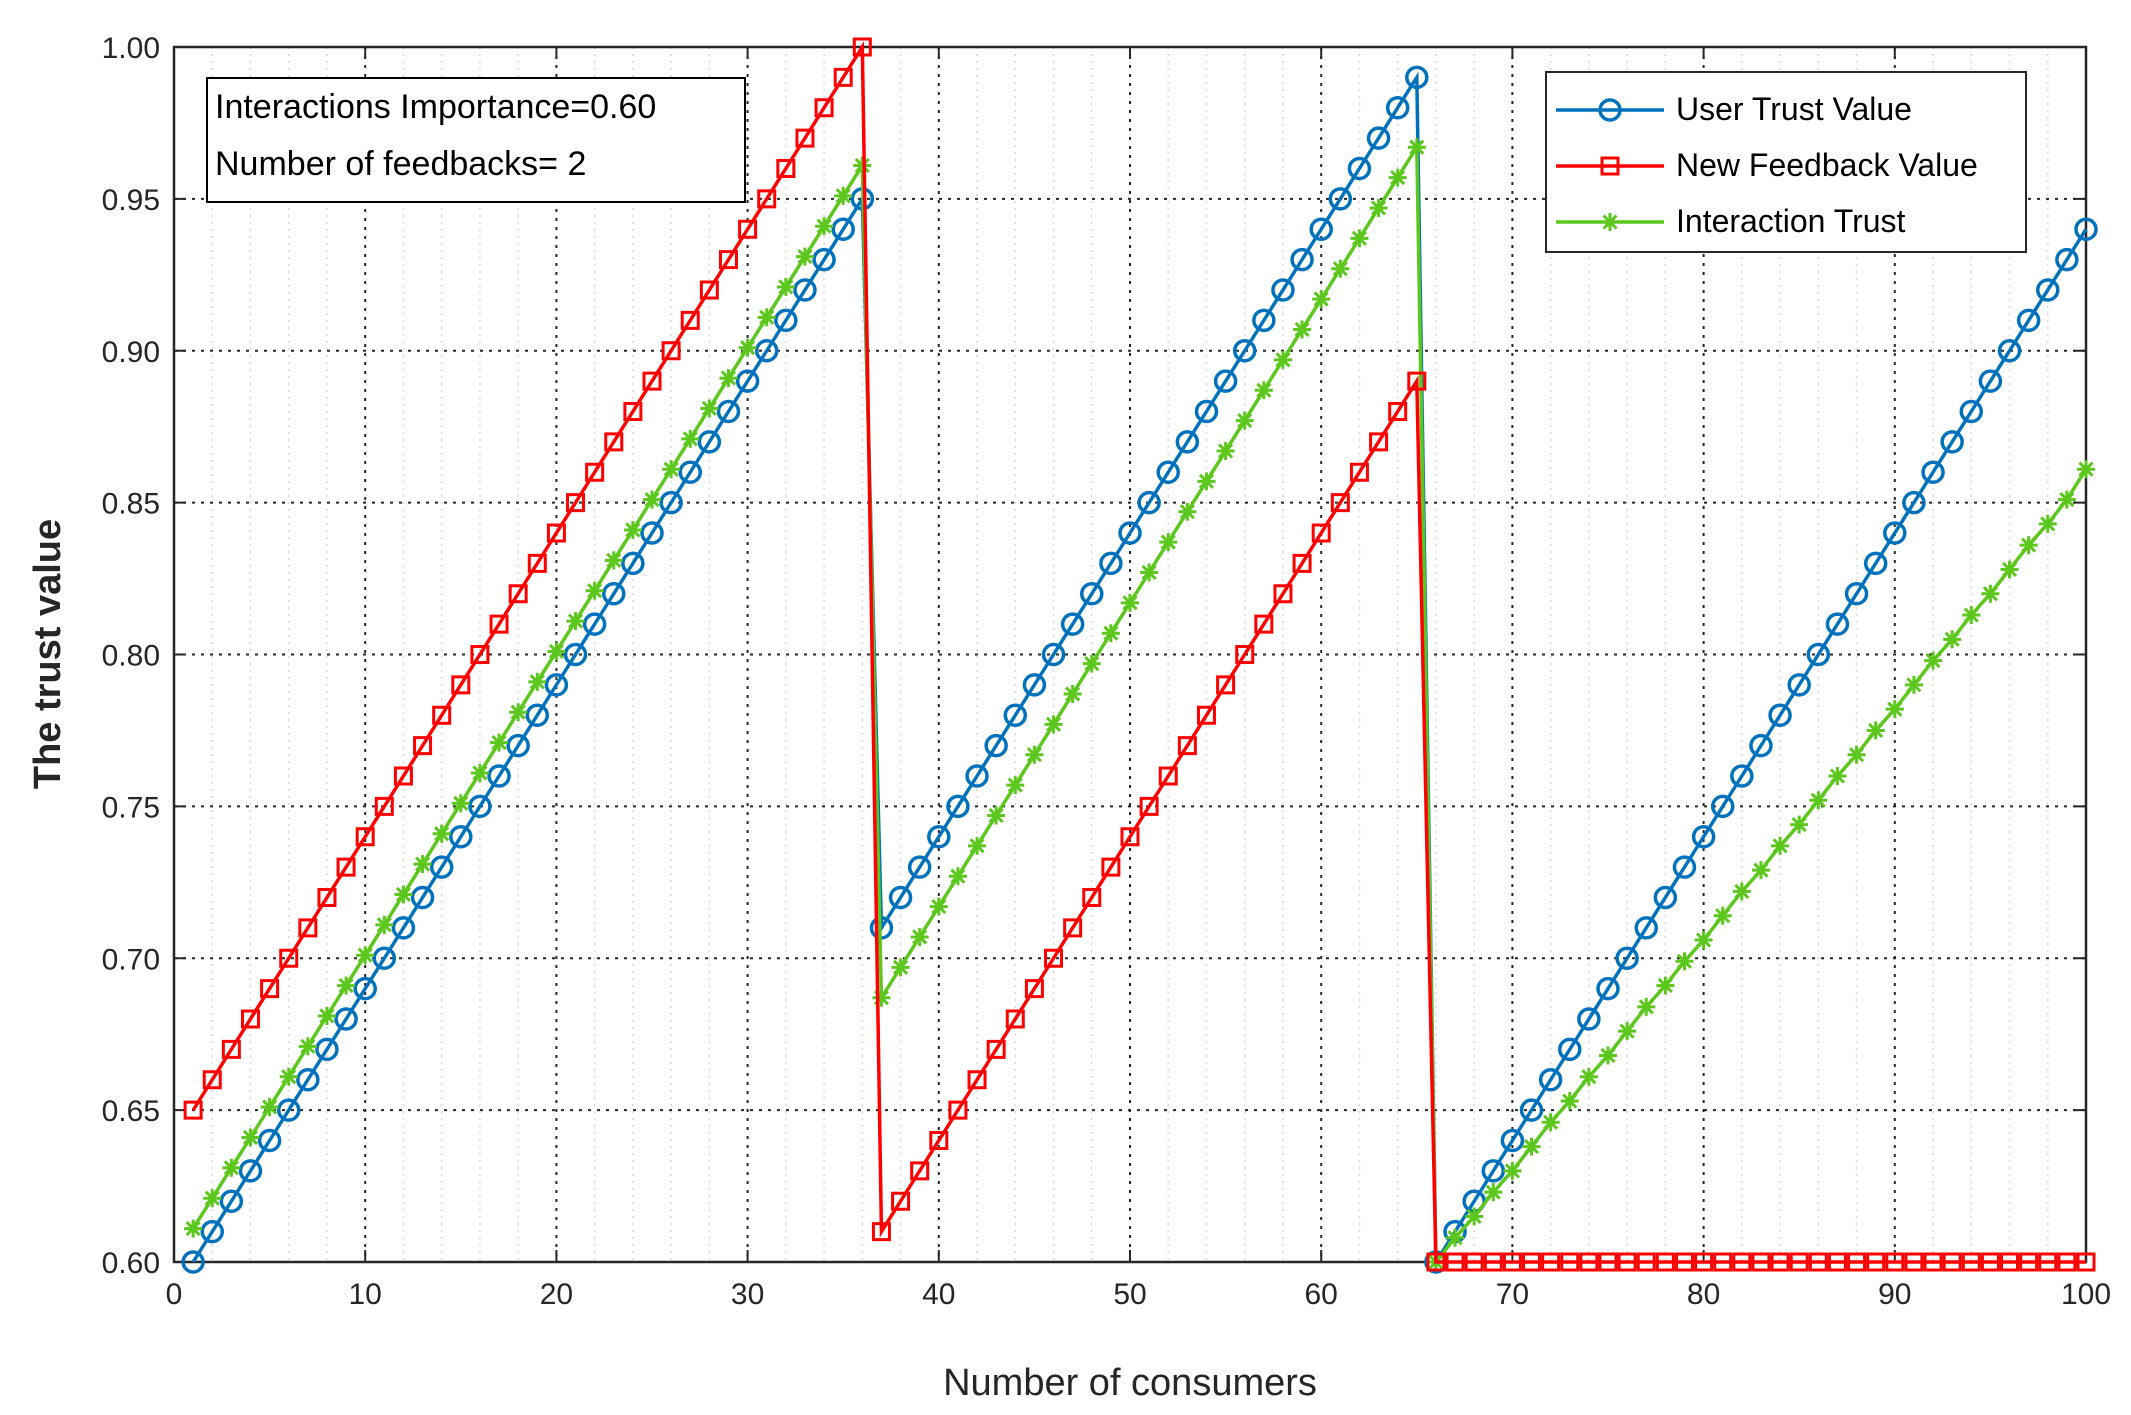  Describe the element at coordinates (1512, 1294) in the screenshot. I see `x-tick-label: 70` at that location.